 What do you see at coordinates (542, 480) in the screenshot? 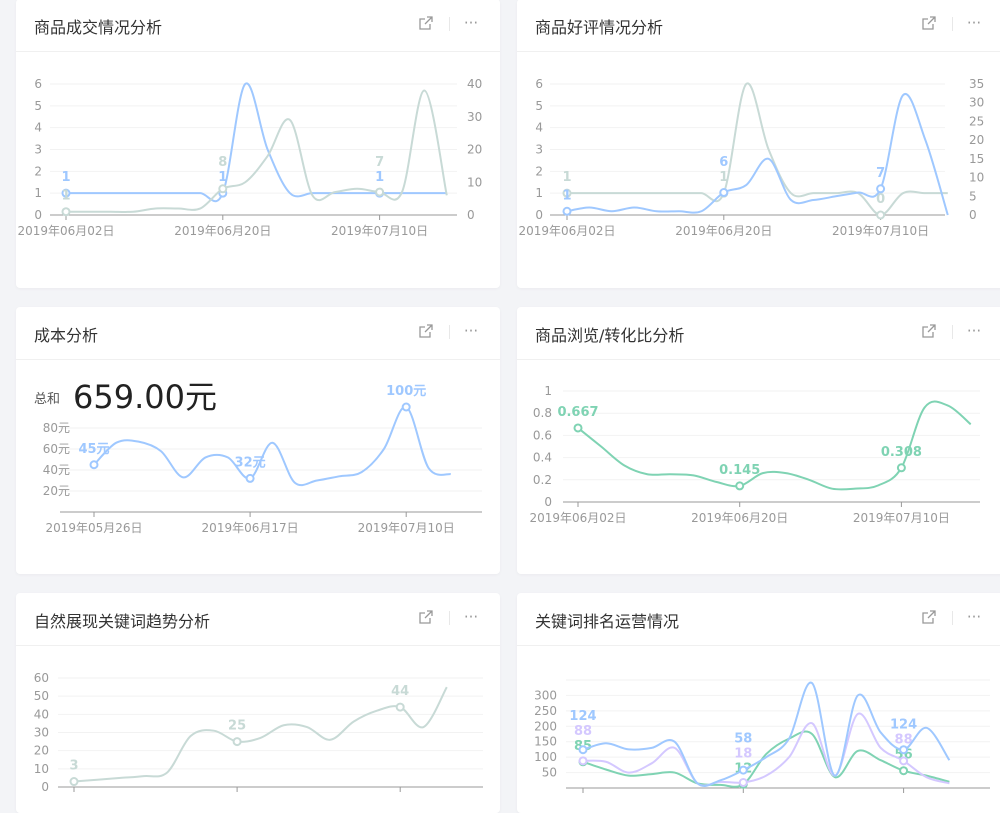
I see `y-tick-label: 0.2` at bounding box center [542, 480].